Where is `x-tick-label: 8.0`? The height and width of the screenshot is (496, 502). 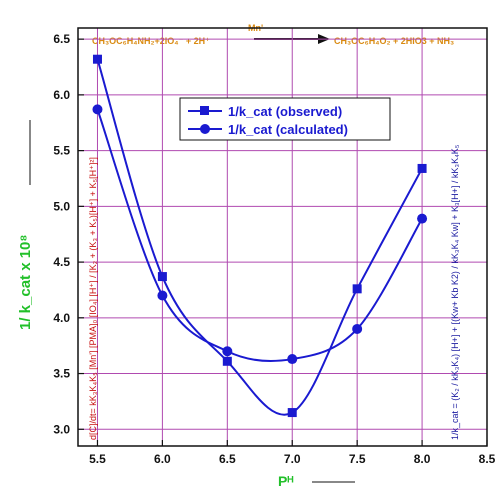
x-tick-label: 8.0 is located at coordinates (422, 459).